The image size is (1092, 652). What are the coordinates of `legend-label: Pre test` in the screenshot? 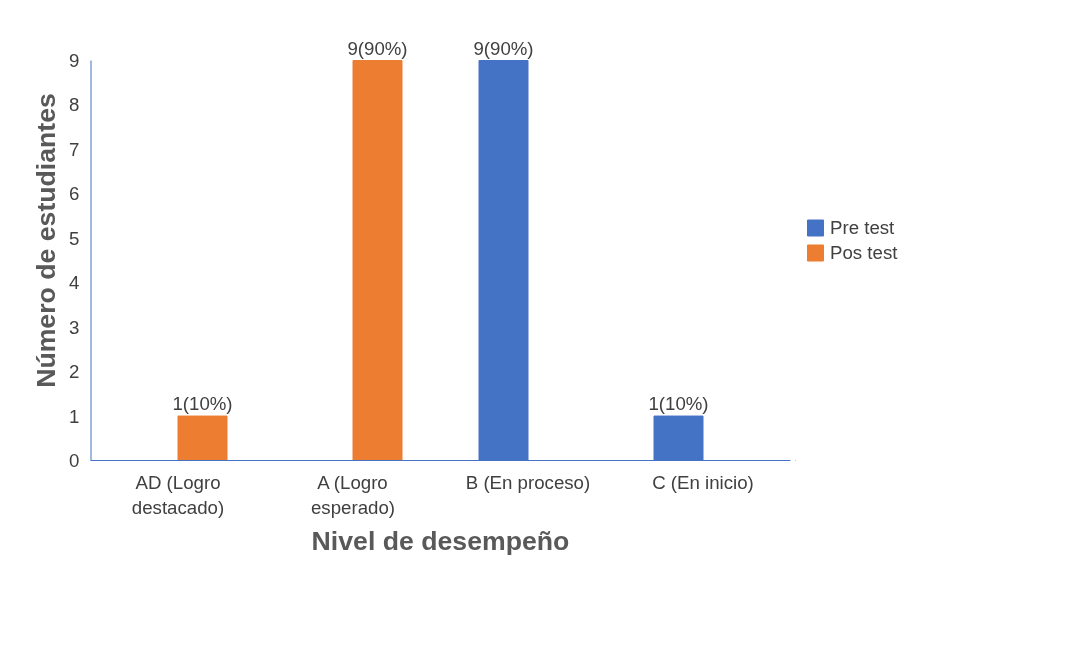 It's located at (862, 227).